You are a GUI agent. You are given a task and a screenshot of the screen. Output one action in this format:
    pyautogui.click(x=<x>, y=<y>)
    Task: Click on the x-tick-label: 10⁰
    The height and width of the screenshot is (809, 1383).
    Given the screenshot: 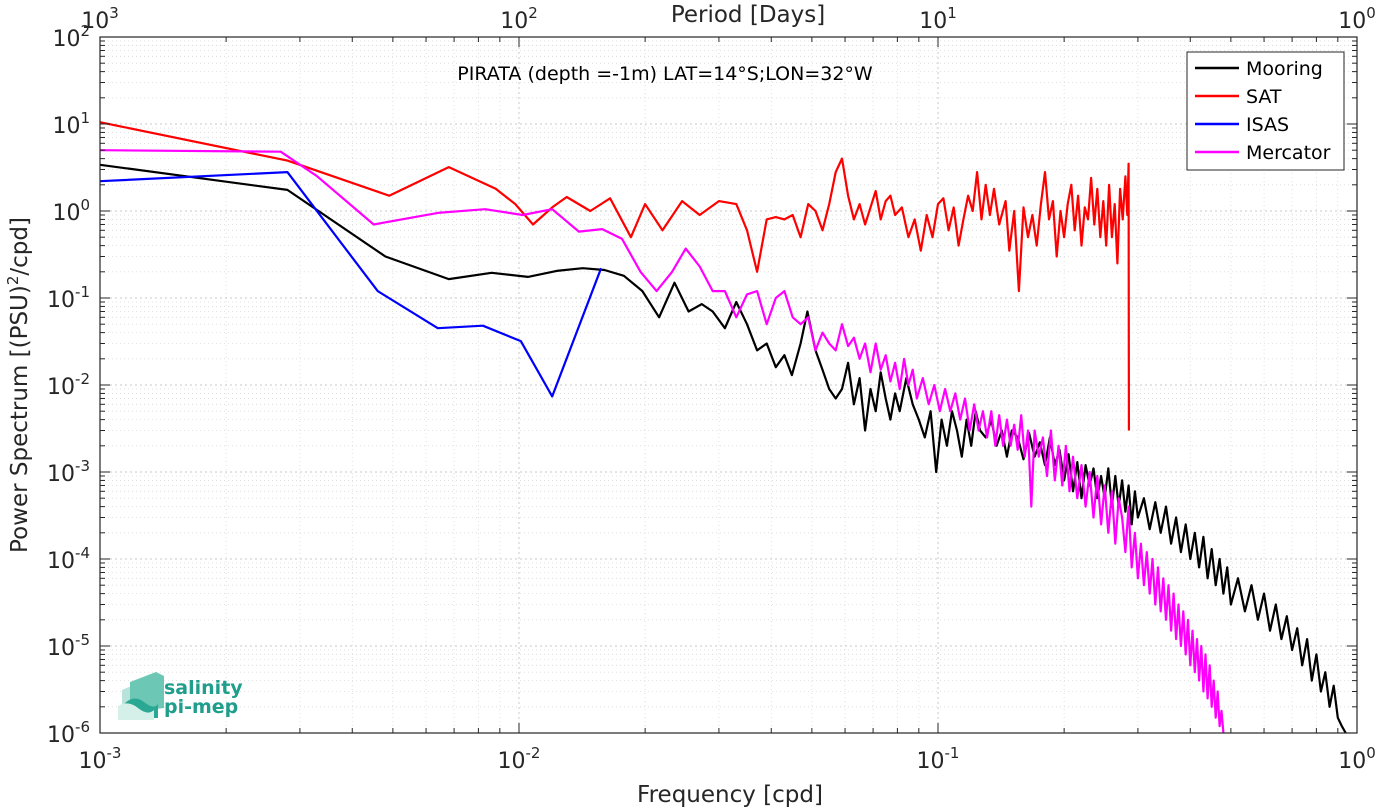 What is the action you would take?
    pyautogui.click(x=1357, y=759)
    